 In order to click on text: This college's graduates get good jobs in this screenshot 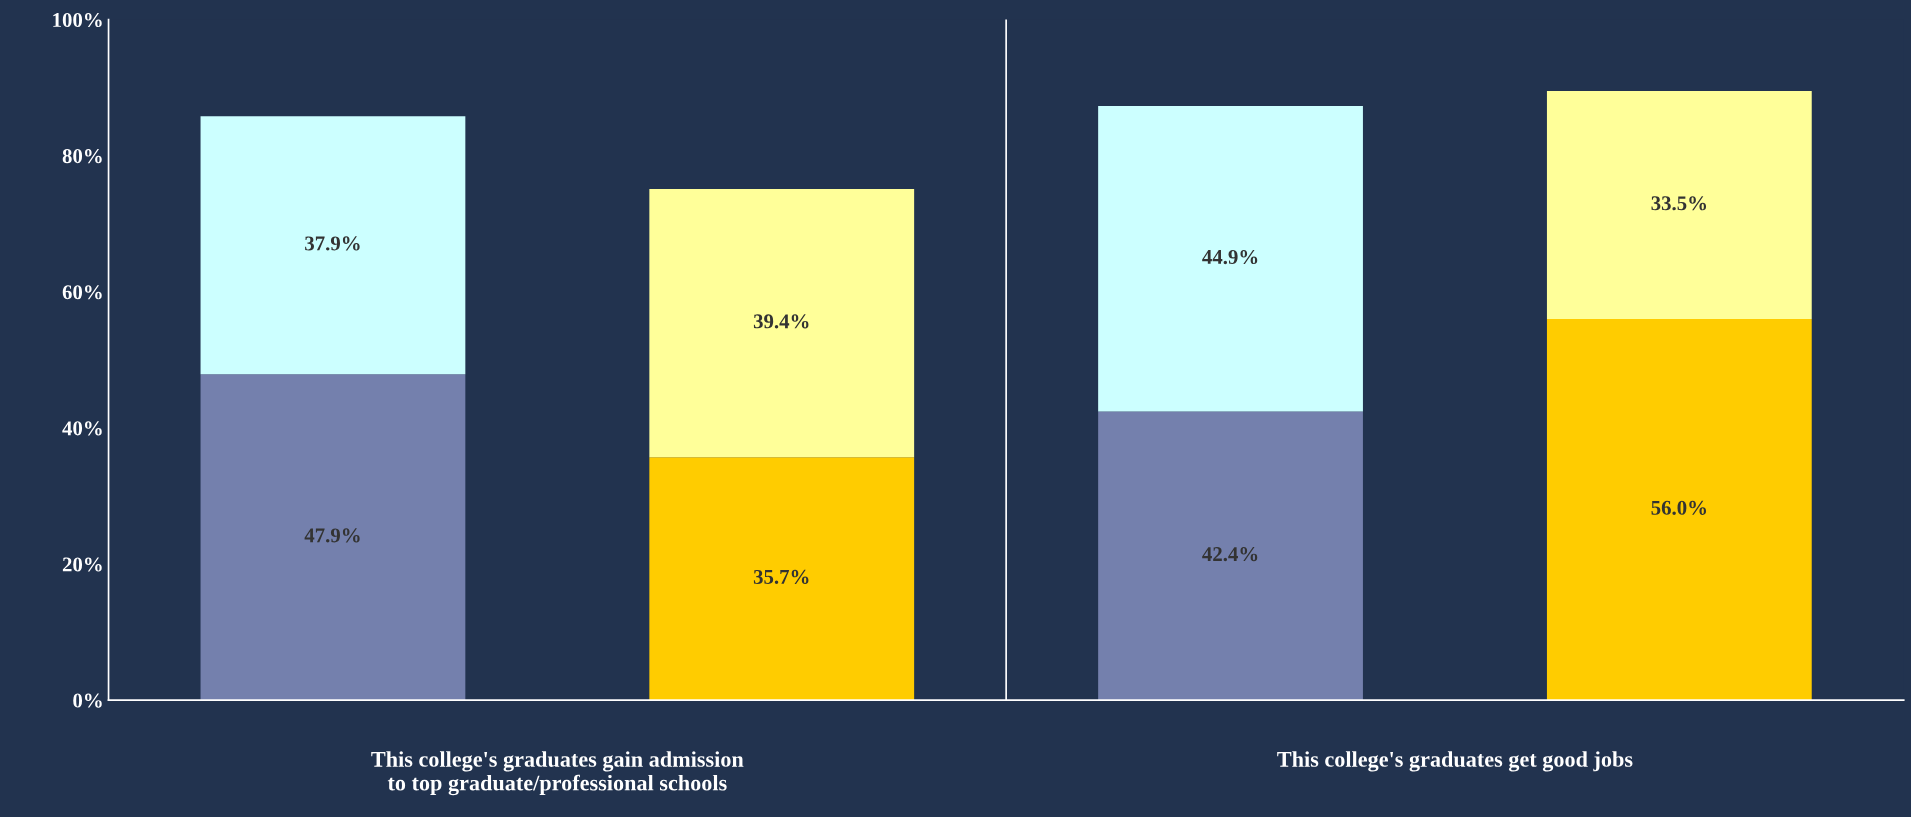, I will do `click(1455, 761)`.